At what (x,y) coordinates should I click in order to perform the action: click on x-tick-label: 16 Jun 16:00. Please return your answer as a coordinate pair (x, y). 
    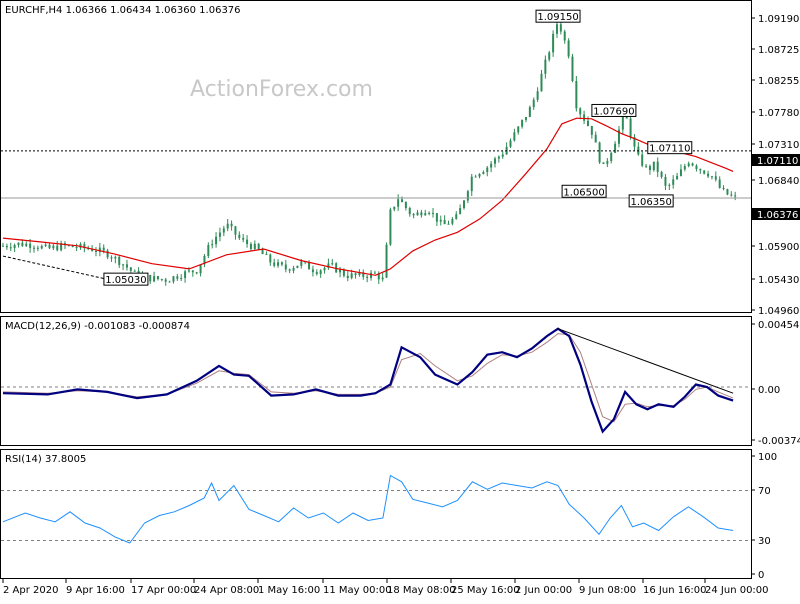
    Looking at the image, I should click on (675, 590).